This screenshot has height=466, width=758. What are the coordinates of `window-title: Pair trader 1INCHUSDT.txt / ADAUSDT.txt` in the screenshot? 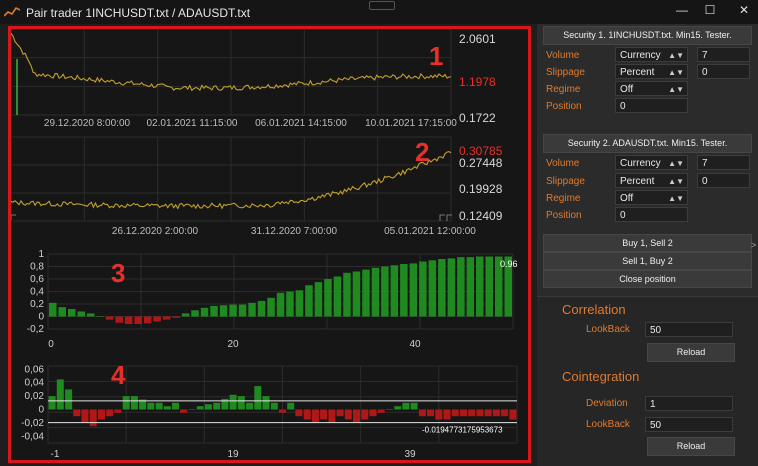 It's located at (138, 13).